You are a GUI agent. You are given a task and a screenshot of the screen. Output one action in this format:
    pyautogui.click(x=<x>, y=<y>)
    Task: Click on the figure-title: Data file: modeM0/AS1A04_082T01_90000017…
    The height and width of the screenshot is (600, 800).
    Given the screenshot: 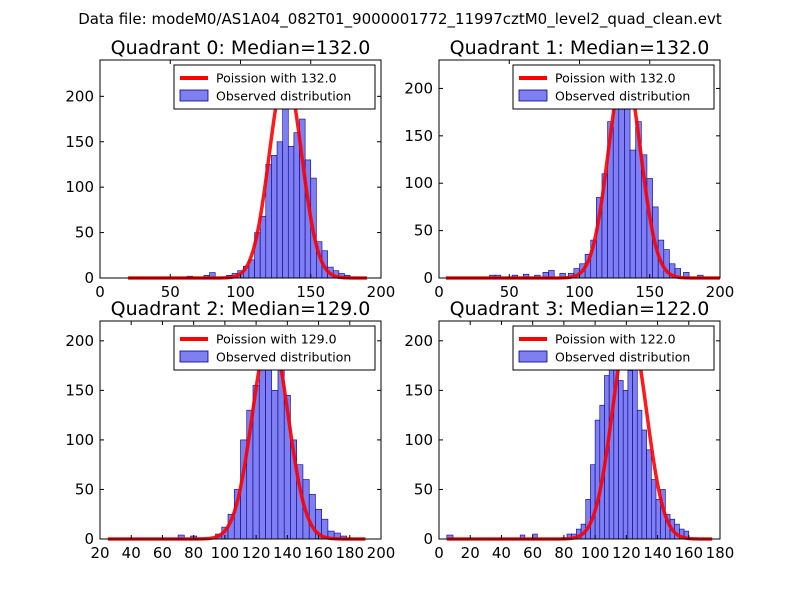 What is the action you would take?
    pyautogui.click(x=400, y=19)
    